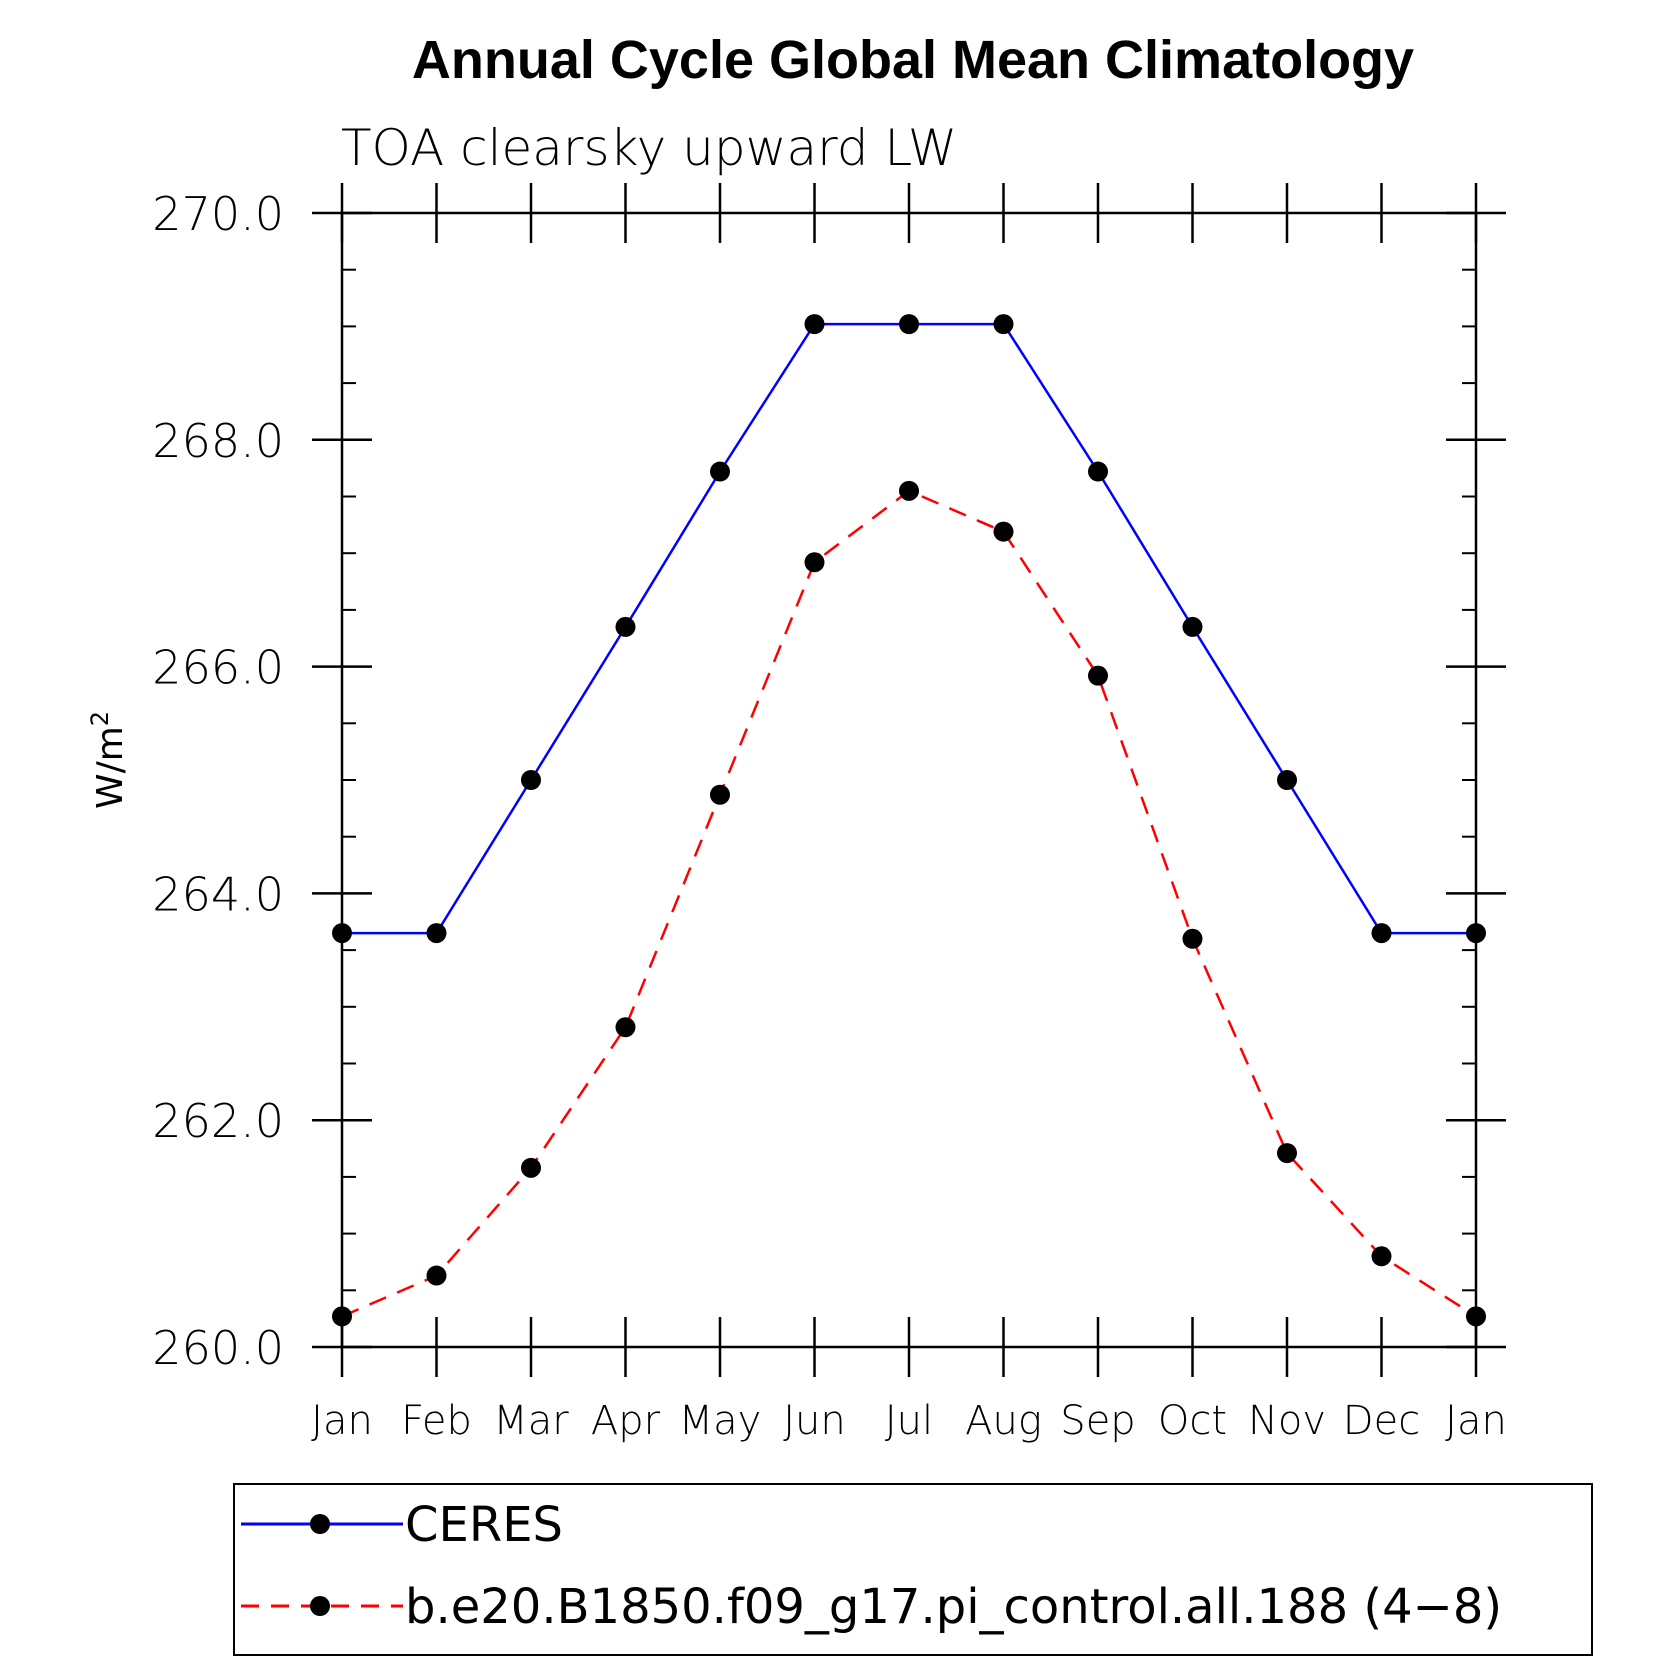 The width and height of the screenshot is (1663, 1663). I want to click on x-tick-label: Feb, so click(436, 1421).